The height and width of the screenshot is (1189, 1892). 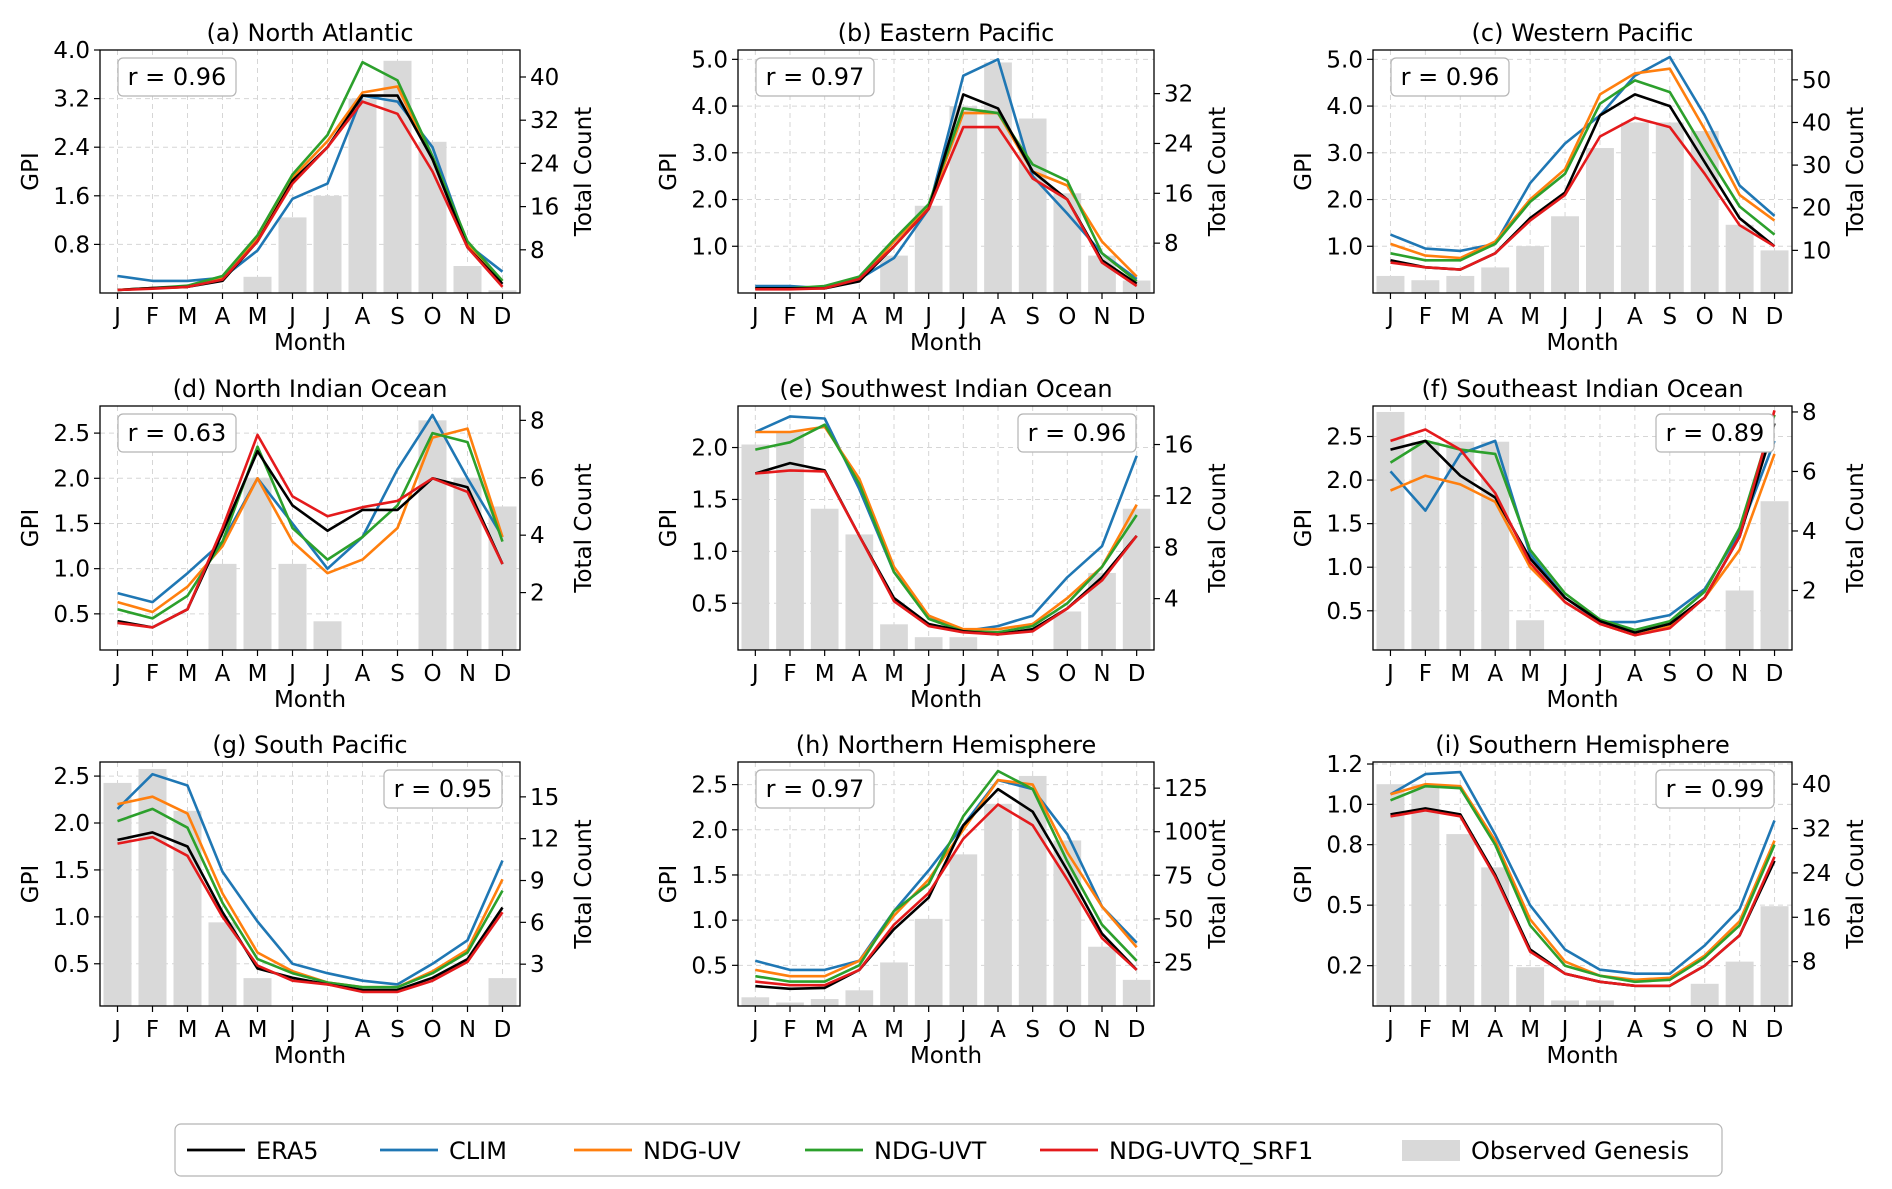 What do you see at coordinates (71, 245) in the screenshot?
I see `left-tick-label: 0.8` at bounding box center [71, 245].